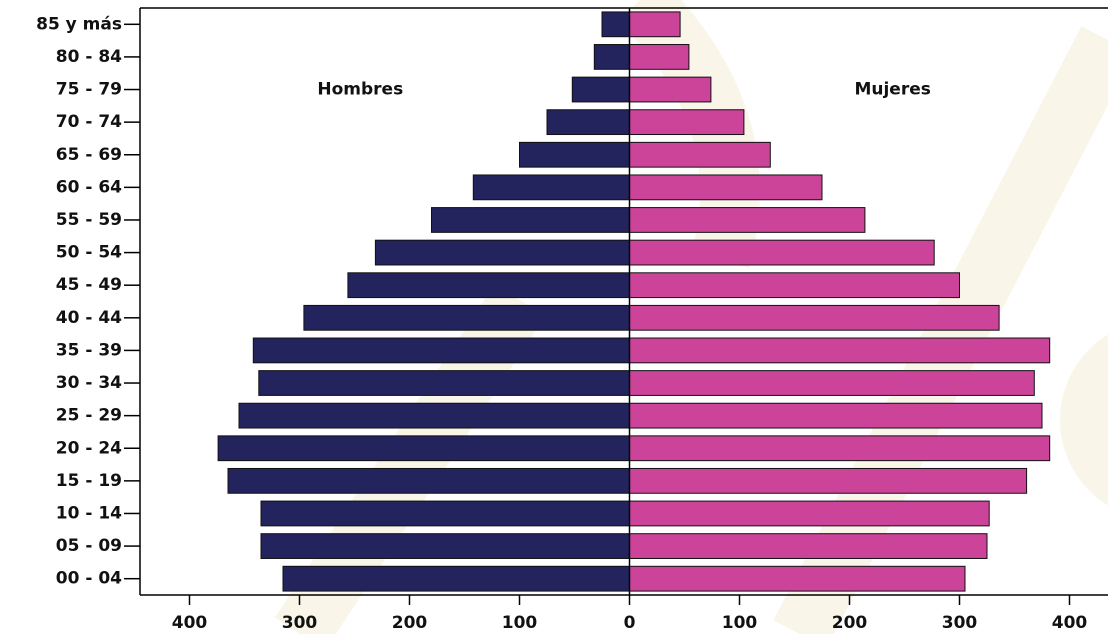 The height and width of the screenshot is (634, 1108). What do you see at coordinates (89, 253) in the screenshot?
I see `y-tick-label: 50 - 54` at bounding box center [89, 253].